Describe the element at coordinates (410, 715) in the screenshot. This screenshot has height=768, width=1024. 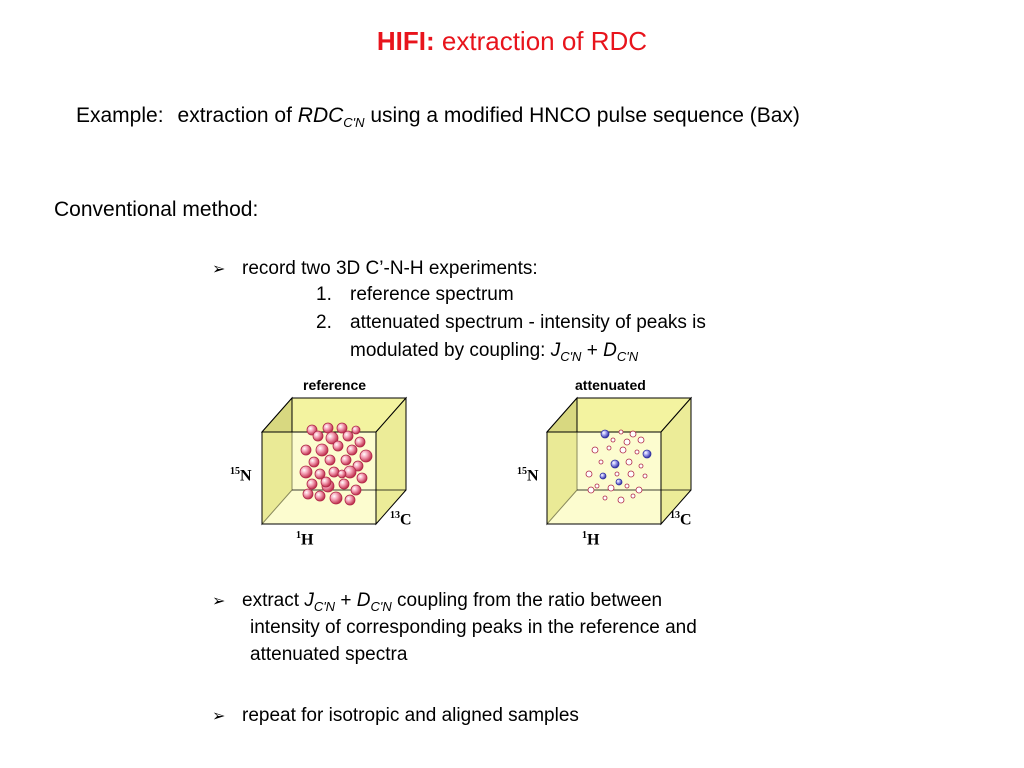
I see `bullet-3-text: repeat for isotropic and aligned samples` at that location.